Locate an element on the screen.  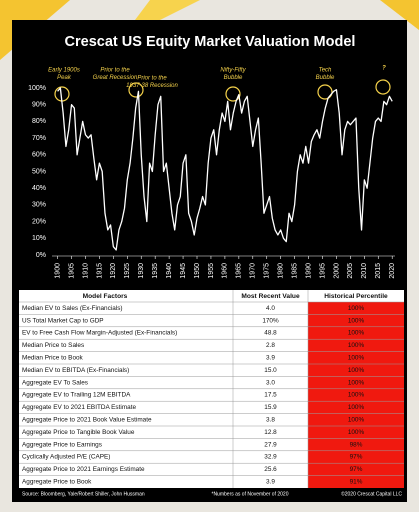
y-tick-label: 100% is located at coordinates (37, 88).